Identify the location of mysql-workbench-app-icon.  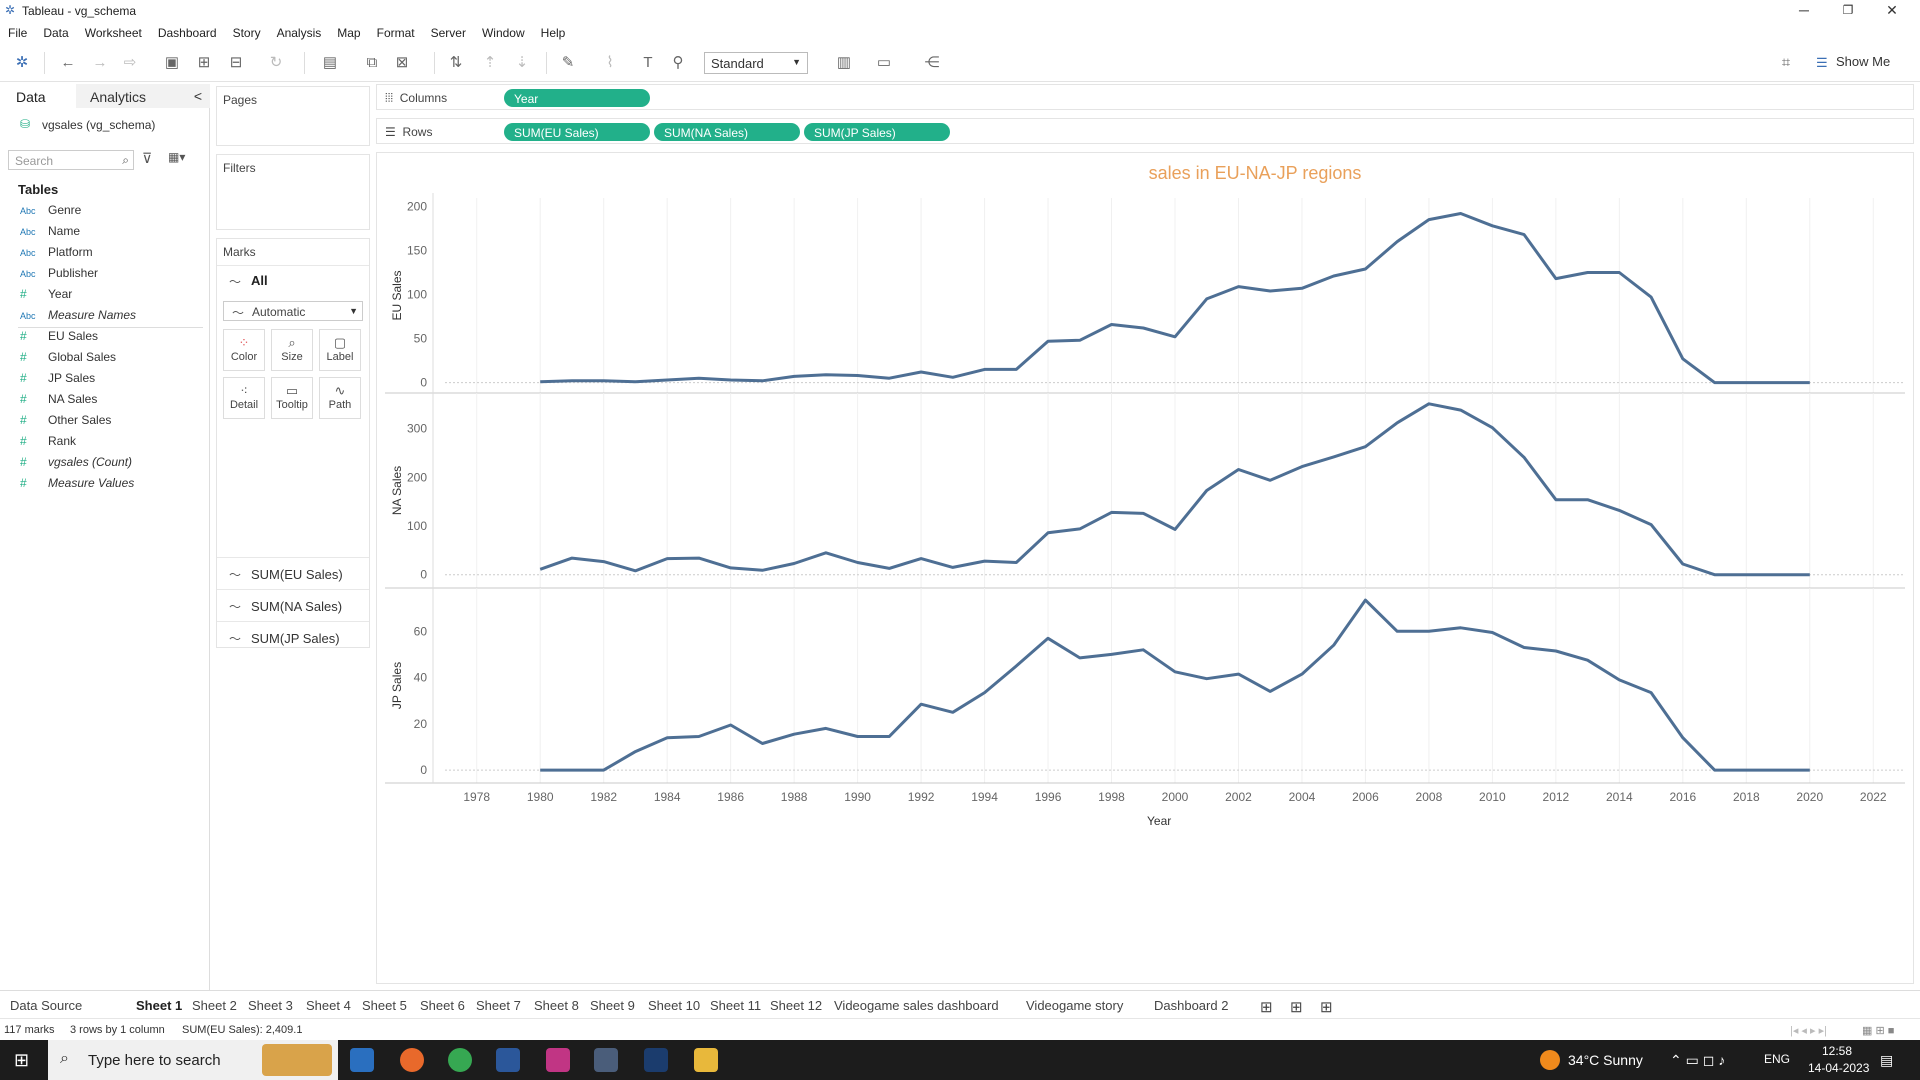
(656, 1060).